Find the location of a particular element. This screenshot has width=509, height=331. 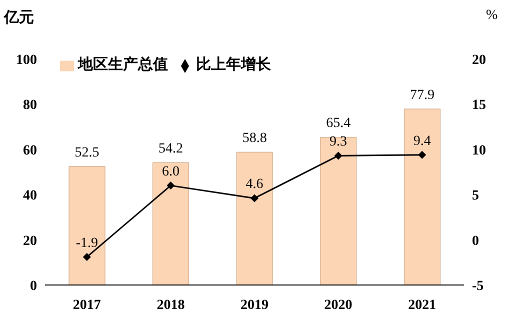

y2-tick-label: -5 is located at coordinates (478, 286).